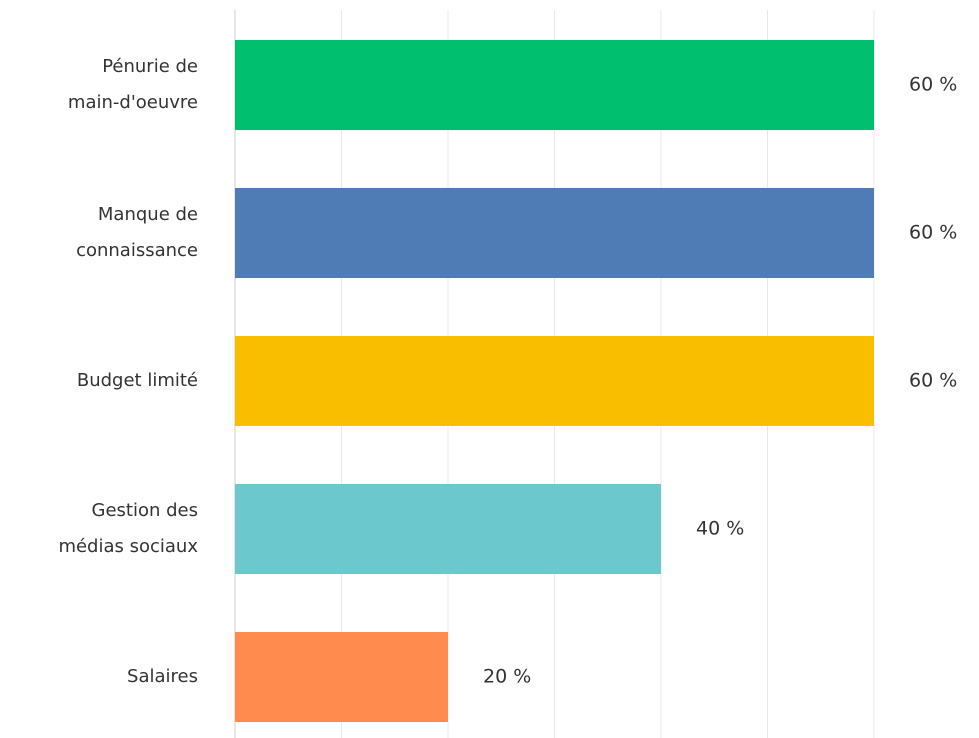 The image size is (979, 738). Describe the element at coordinates (137, 380) in the screenshot. I see `category-label: Budget limité` at that location.